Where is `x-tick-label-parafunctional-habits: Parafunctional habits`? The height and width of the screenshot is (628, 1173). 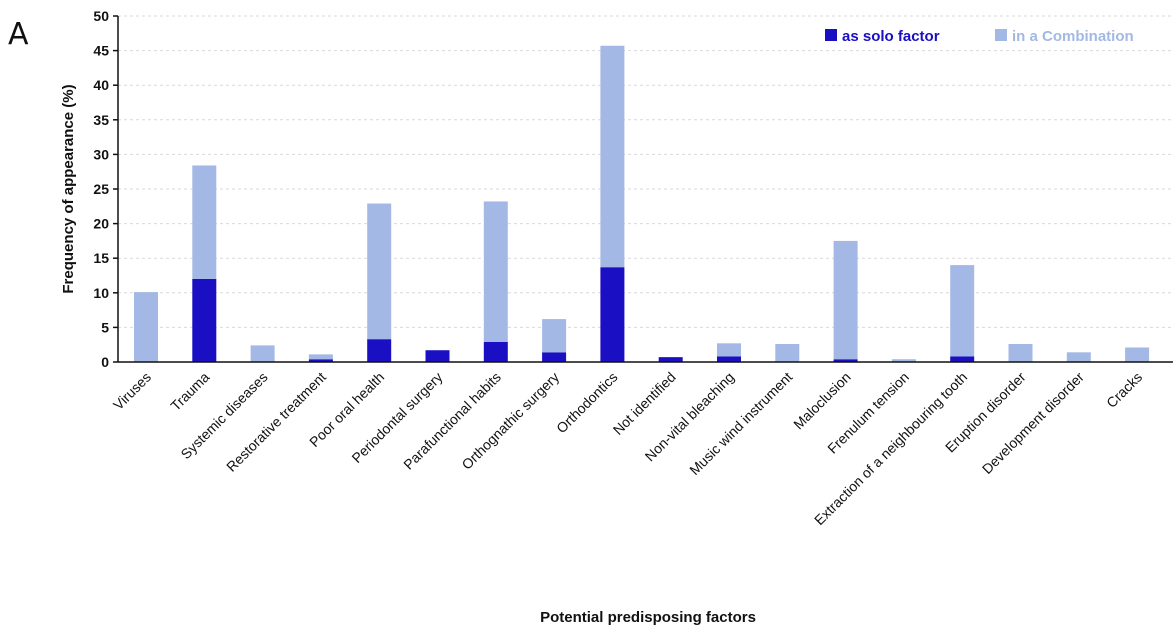 x-tick-label-parafunctional-habits: Parafunctional habits is located at coordinates (452, 421).